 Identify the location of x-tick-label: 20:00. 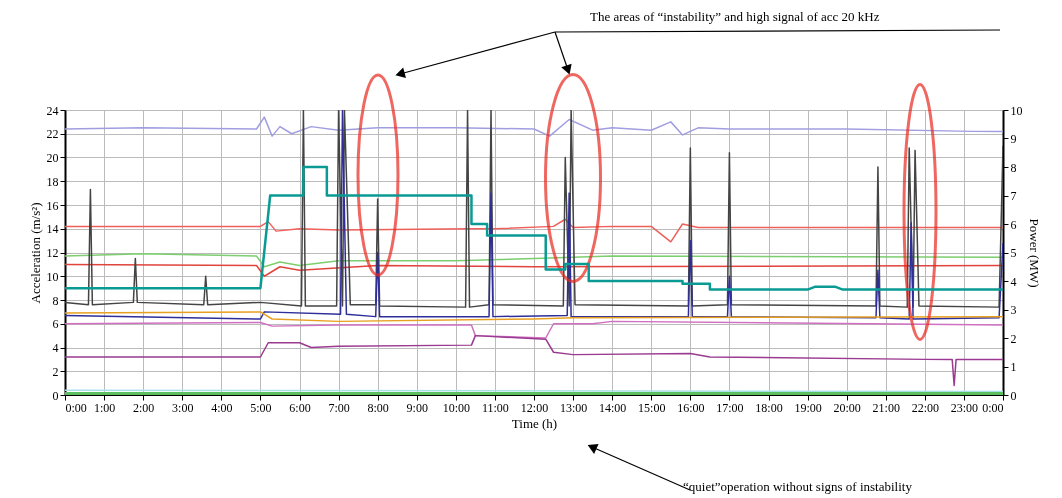
(847, 407).